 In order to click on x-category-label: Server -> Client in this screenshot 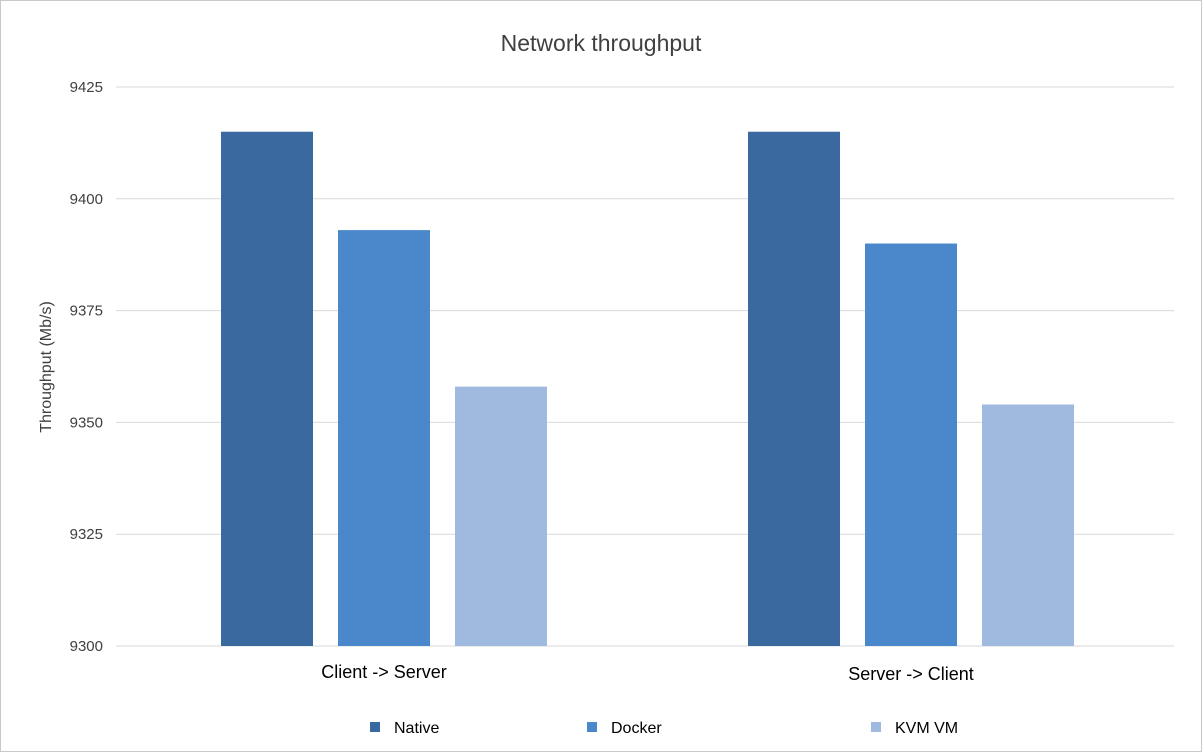, I will do `click(911, 674)`.